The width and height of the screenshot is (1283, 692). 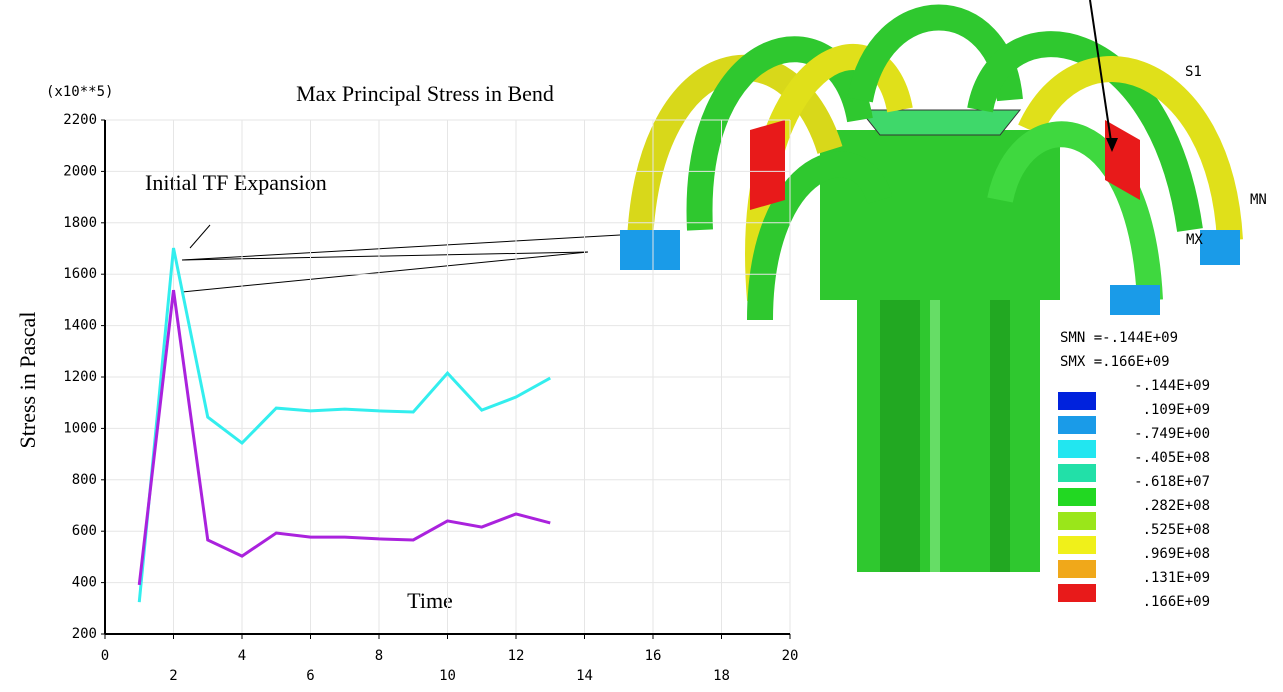 I want to click on model-label: S1, so click(x=1193, y=72).